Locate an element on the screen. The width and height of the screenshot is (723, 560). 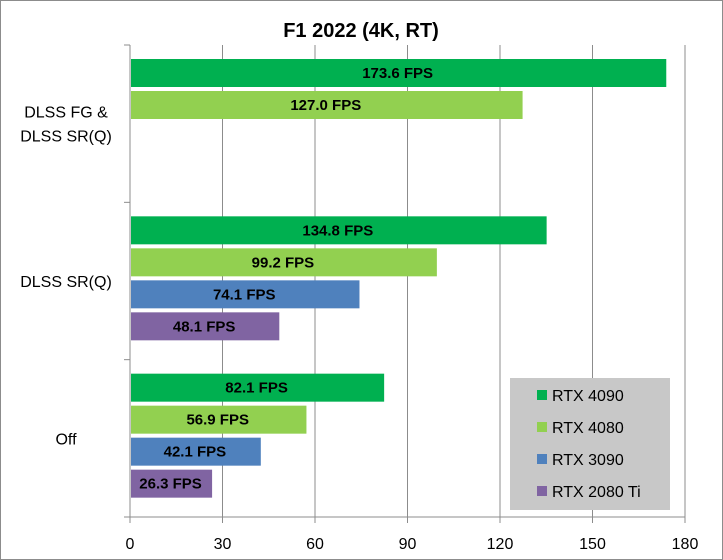
category-label: Off is located at coordinates (66, 439).